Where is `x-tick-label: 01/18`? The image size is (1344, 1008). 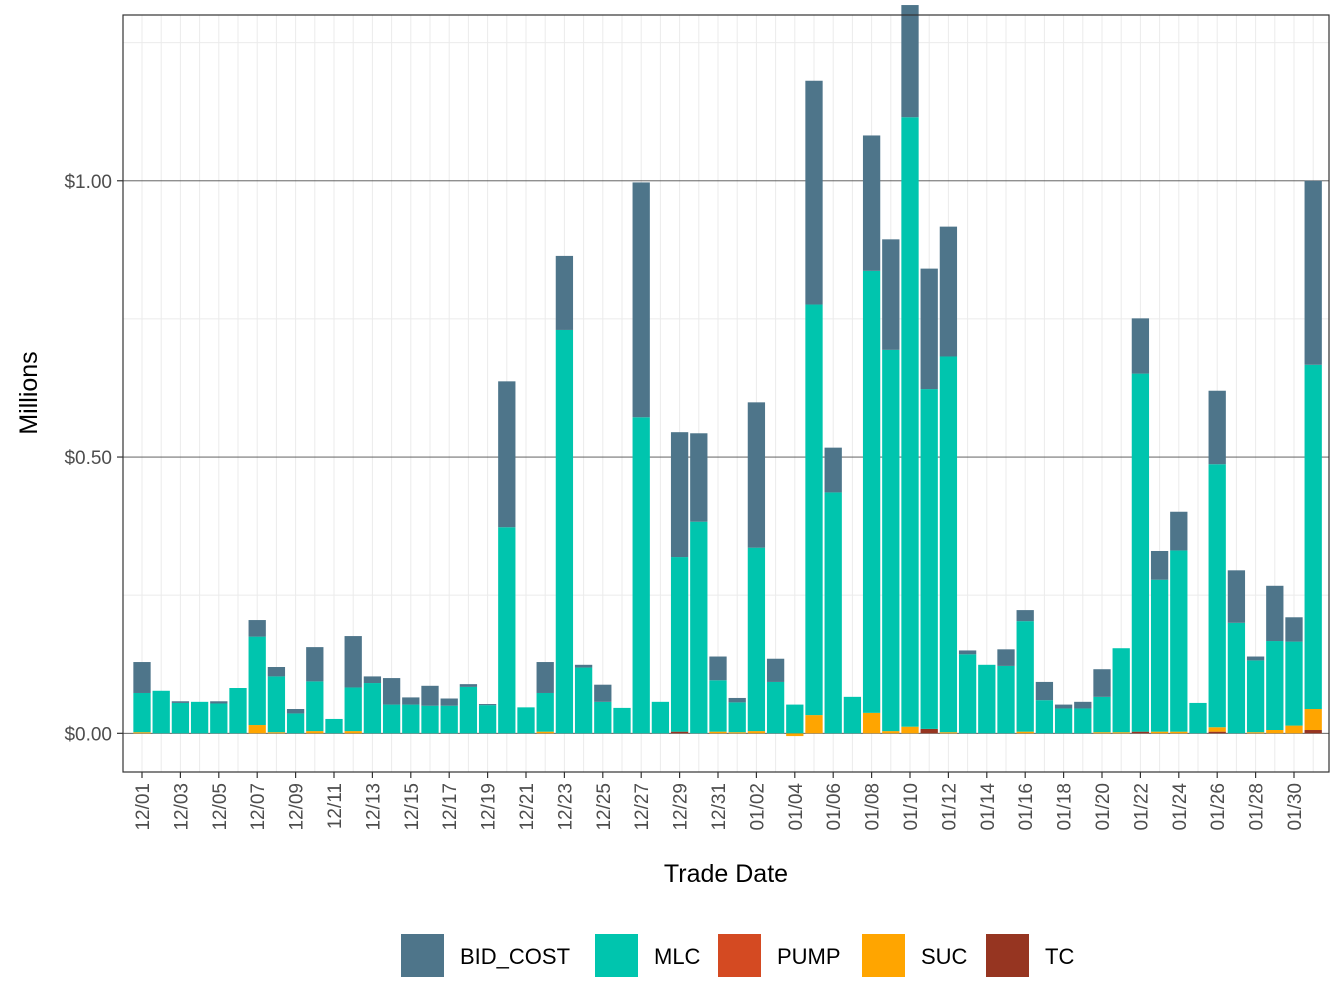
x-tick-label: 01/18 is located at coordinates (1065, 807).